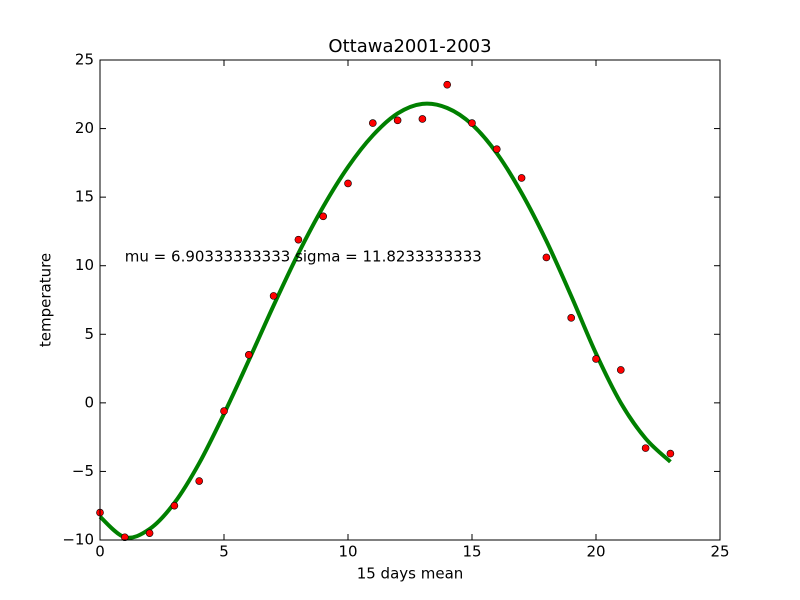 The width and height of the screenshot is (800, 600). I want to click on y-tick-label: 25, so click(84, 60).